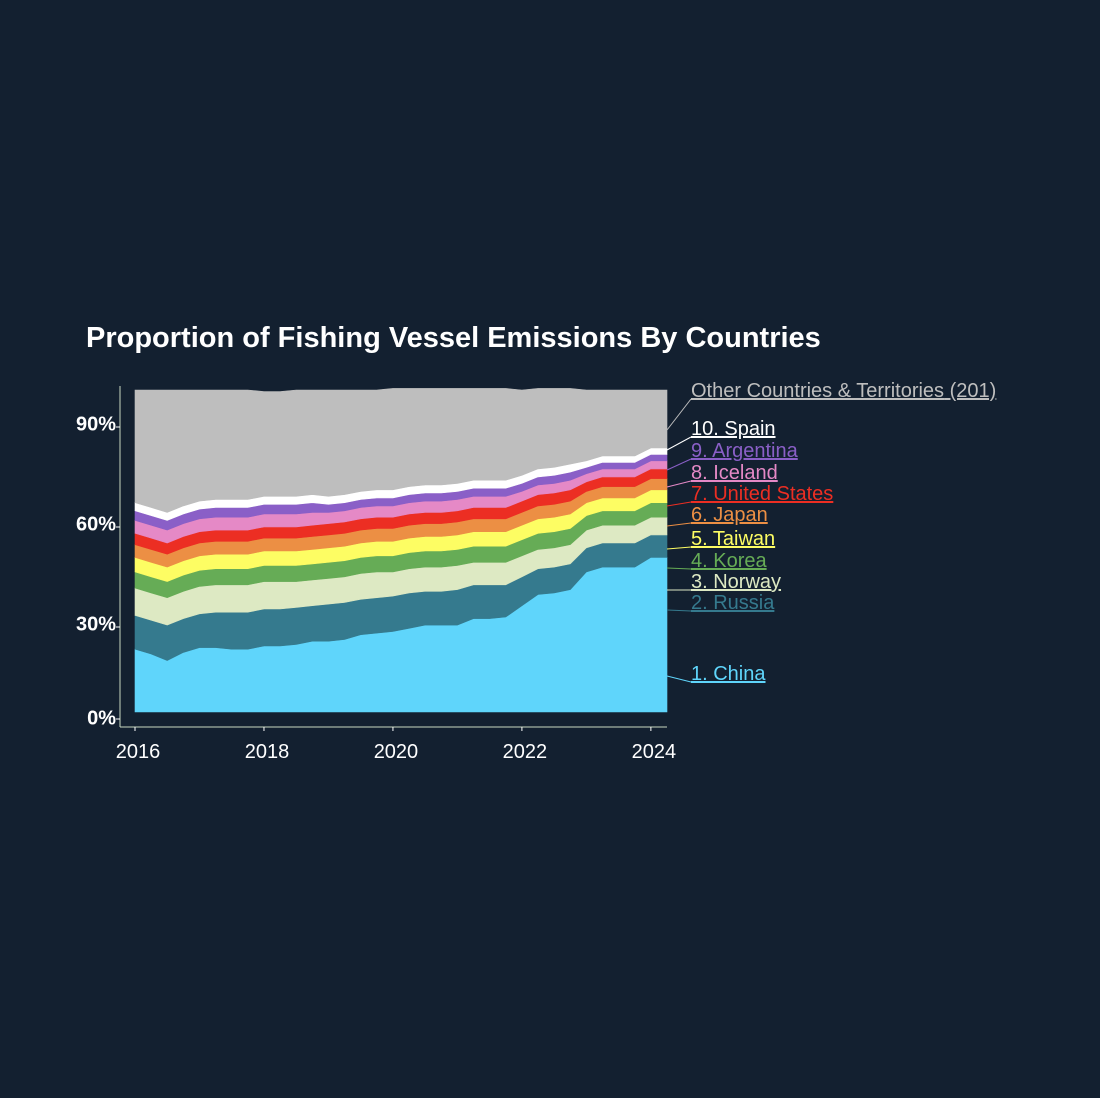 This screenshot has height=1098, width=1100. I want to click on legend-label-4: 4. Korea, so click(729, 561).